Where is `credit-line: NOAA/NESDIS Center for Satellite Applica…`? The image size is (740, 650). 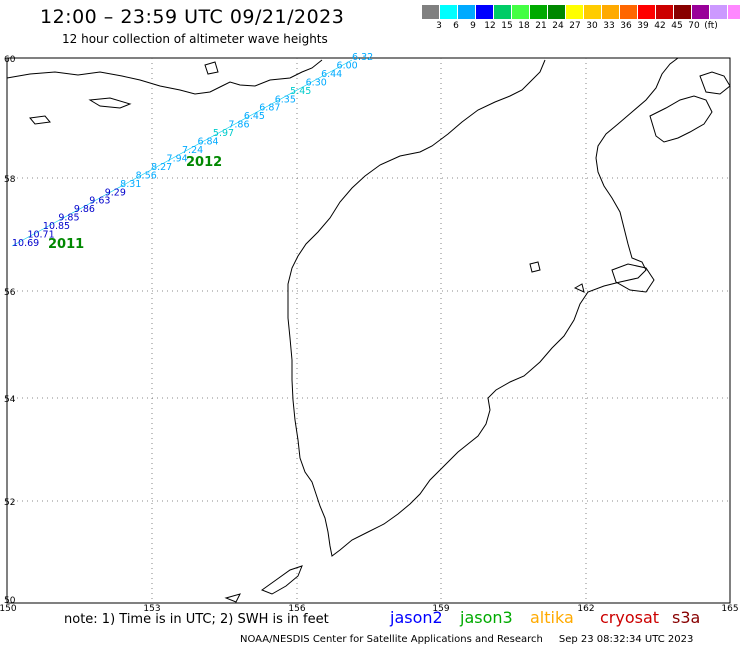 credit-line: NOAA/NESDIS Center for Satellite Applica… is located at coordinates (466, 639).